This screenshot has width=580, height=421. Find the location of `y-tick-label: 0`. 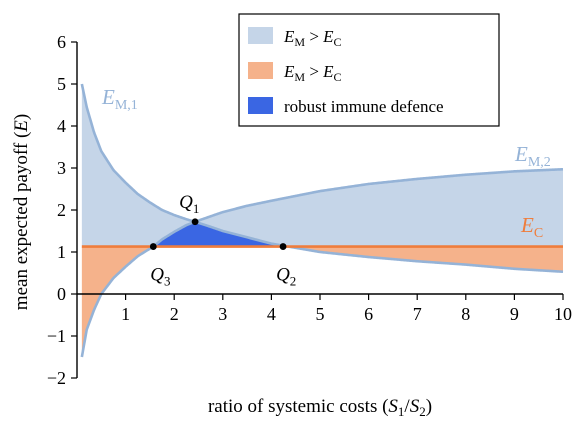

y-tick-label: 0 is located at coordinates (61, 294).